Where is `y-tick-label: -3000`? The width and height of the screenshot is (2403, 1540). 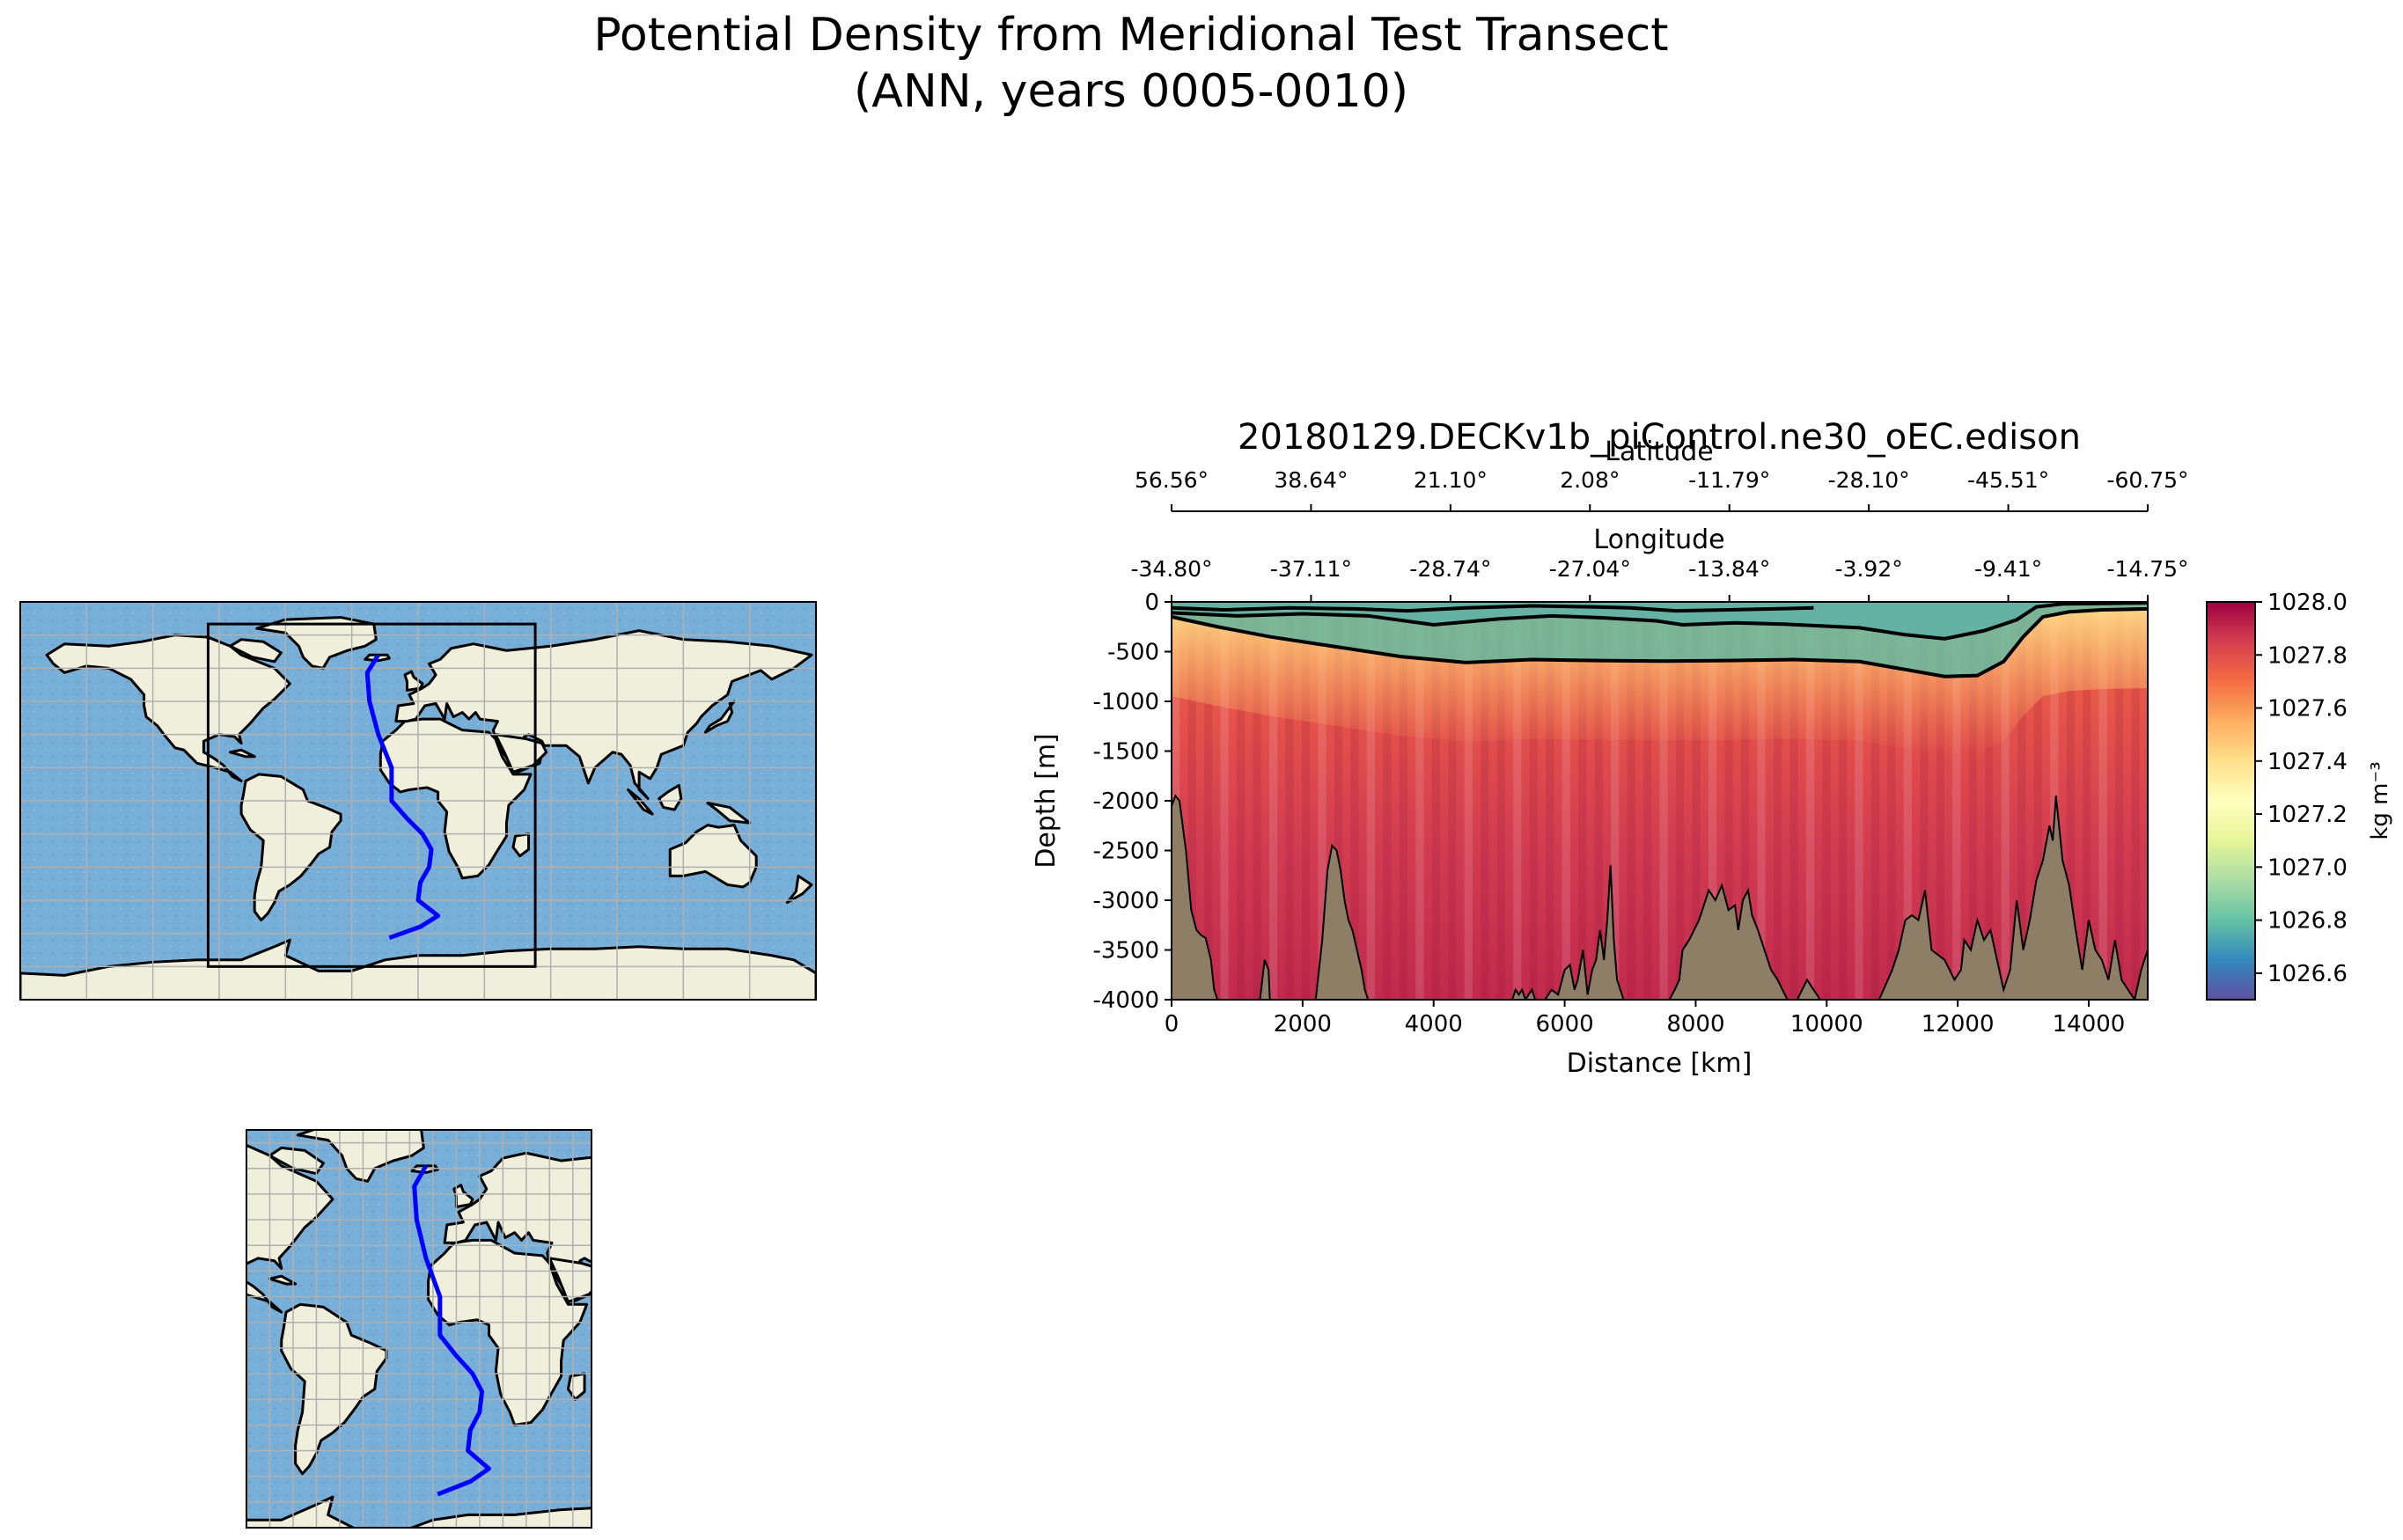
y-tick-label: -3000 is located at coordinates (1125, 901).